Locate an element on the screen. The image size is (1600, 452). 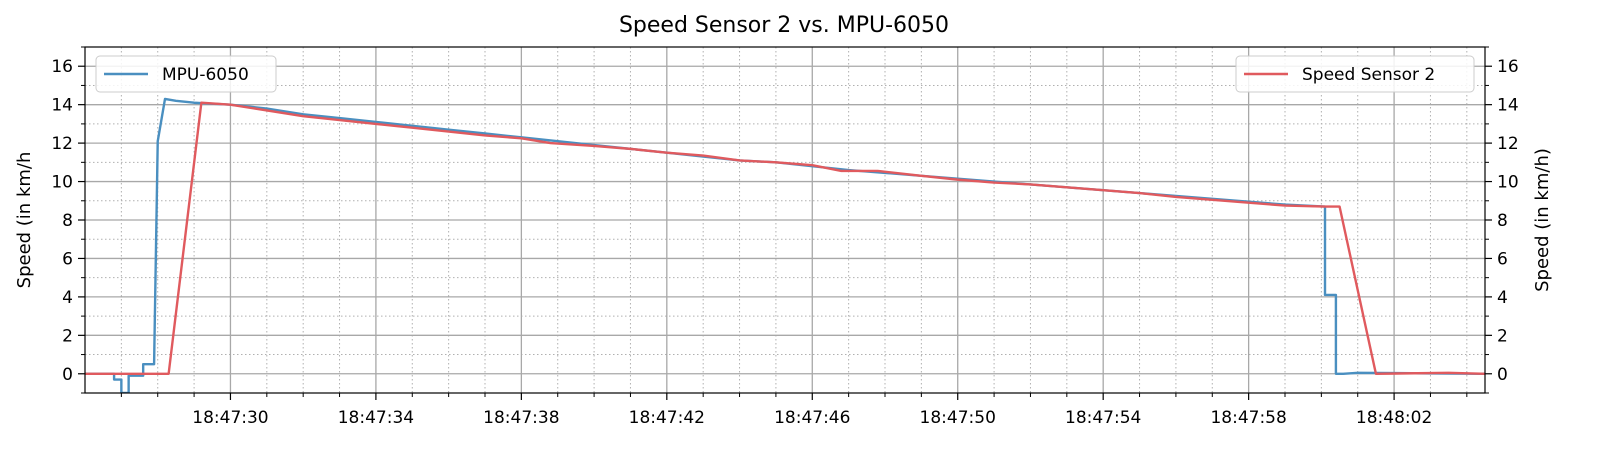
chart-title: Speed Sensor 2 vs. MPU-6050 is located at coordinates (784, 25).